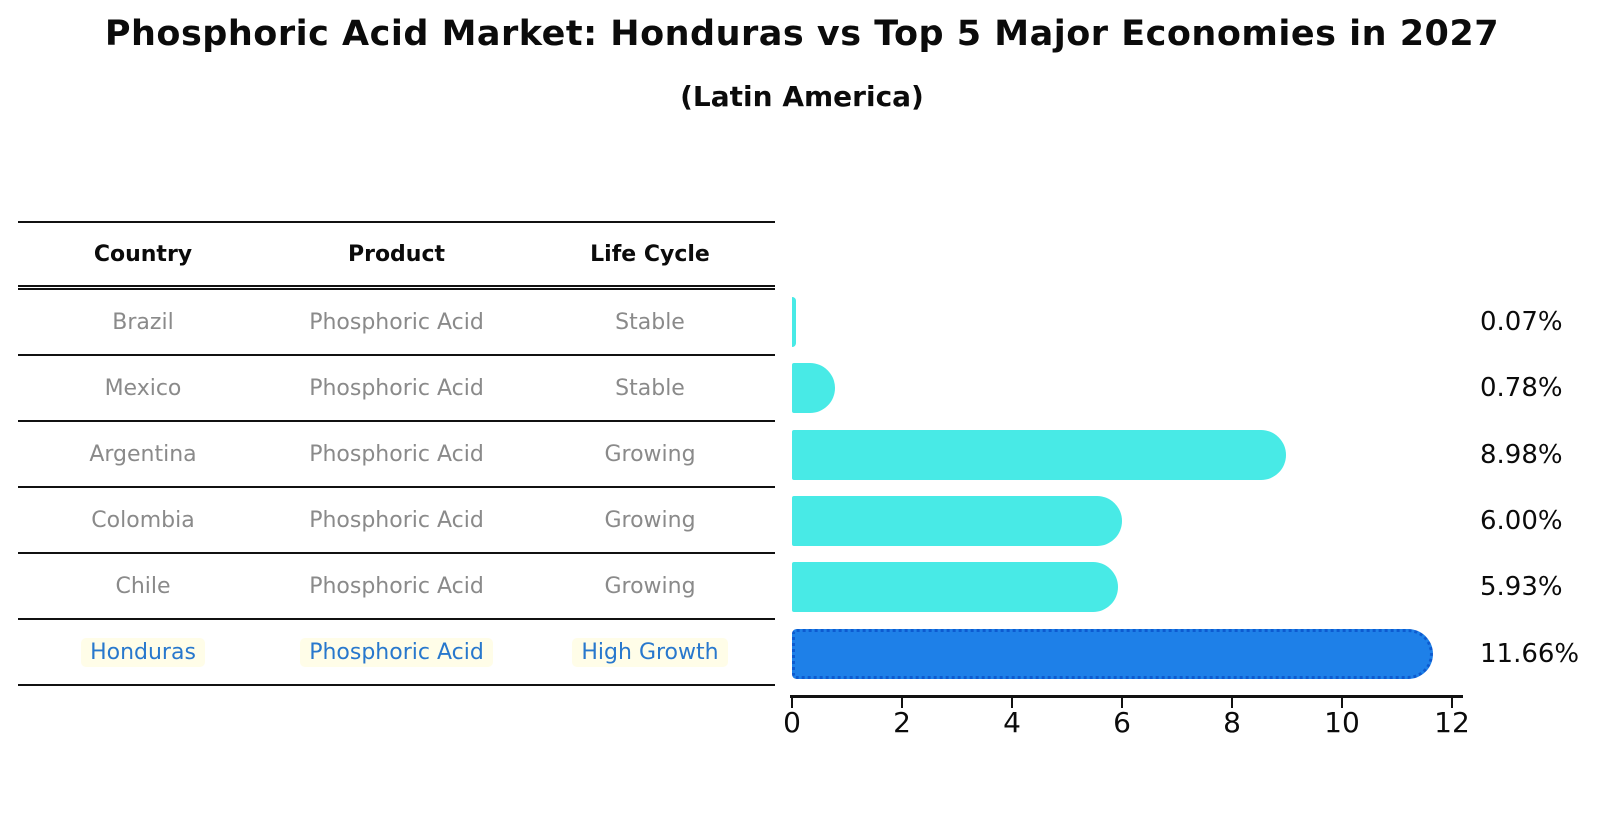  Describe the element at coordinates (792, 722) in the screenshot. I see `x-tick-label-0: 0` at that location.